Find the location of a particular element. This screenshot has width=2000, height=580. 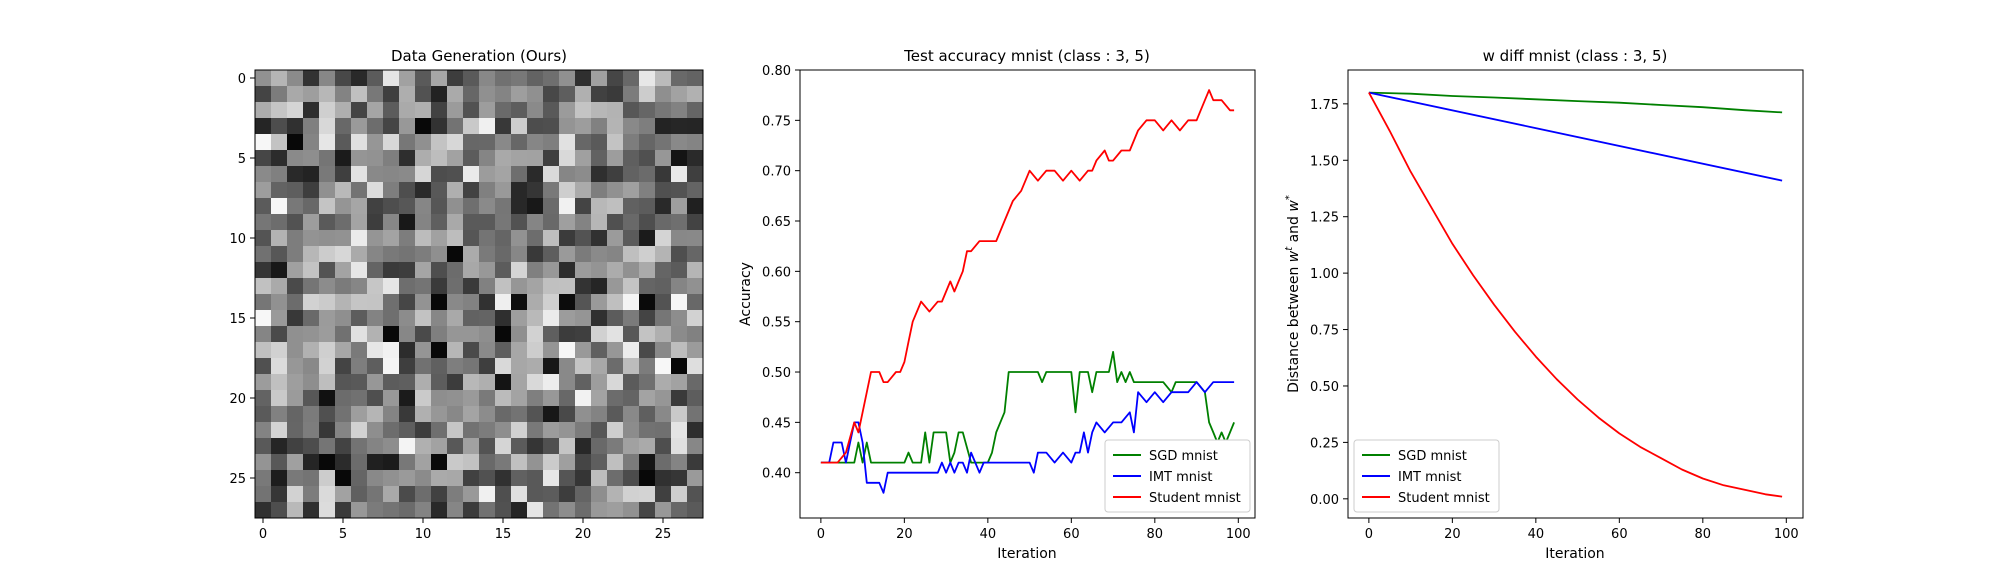

x-tick-label: 40 is located at coordinates (988, 534).